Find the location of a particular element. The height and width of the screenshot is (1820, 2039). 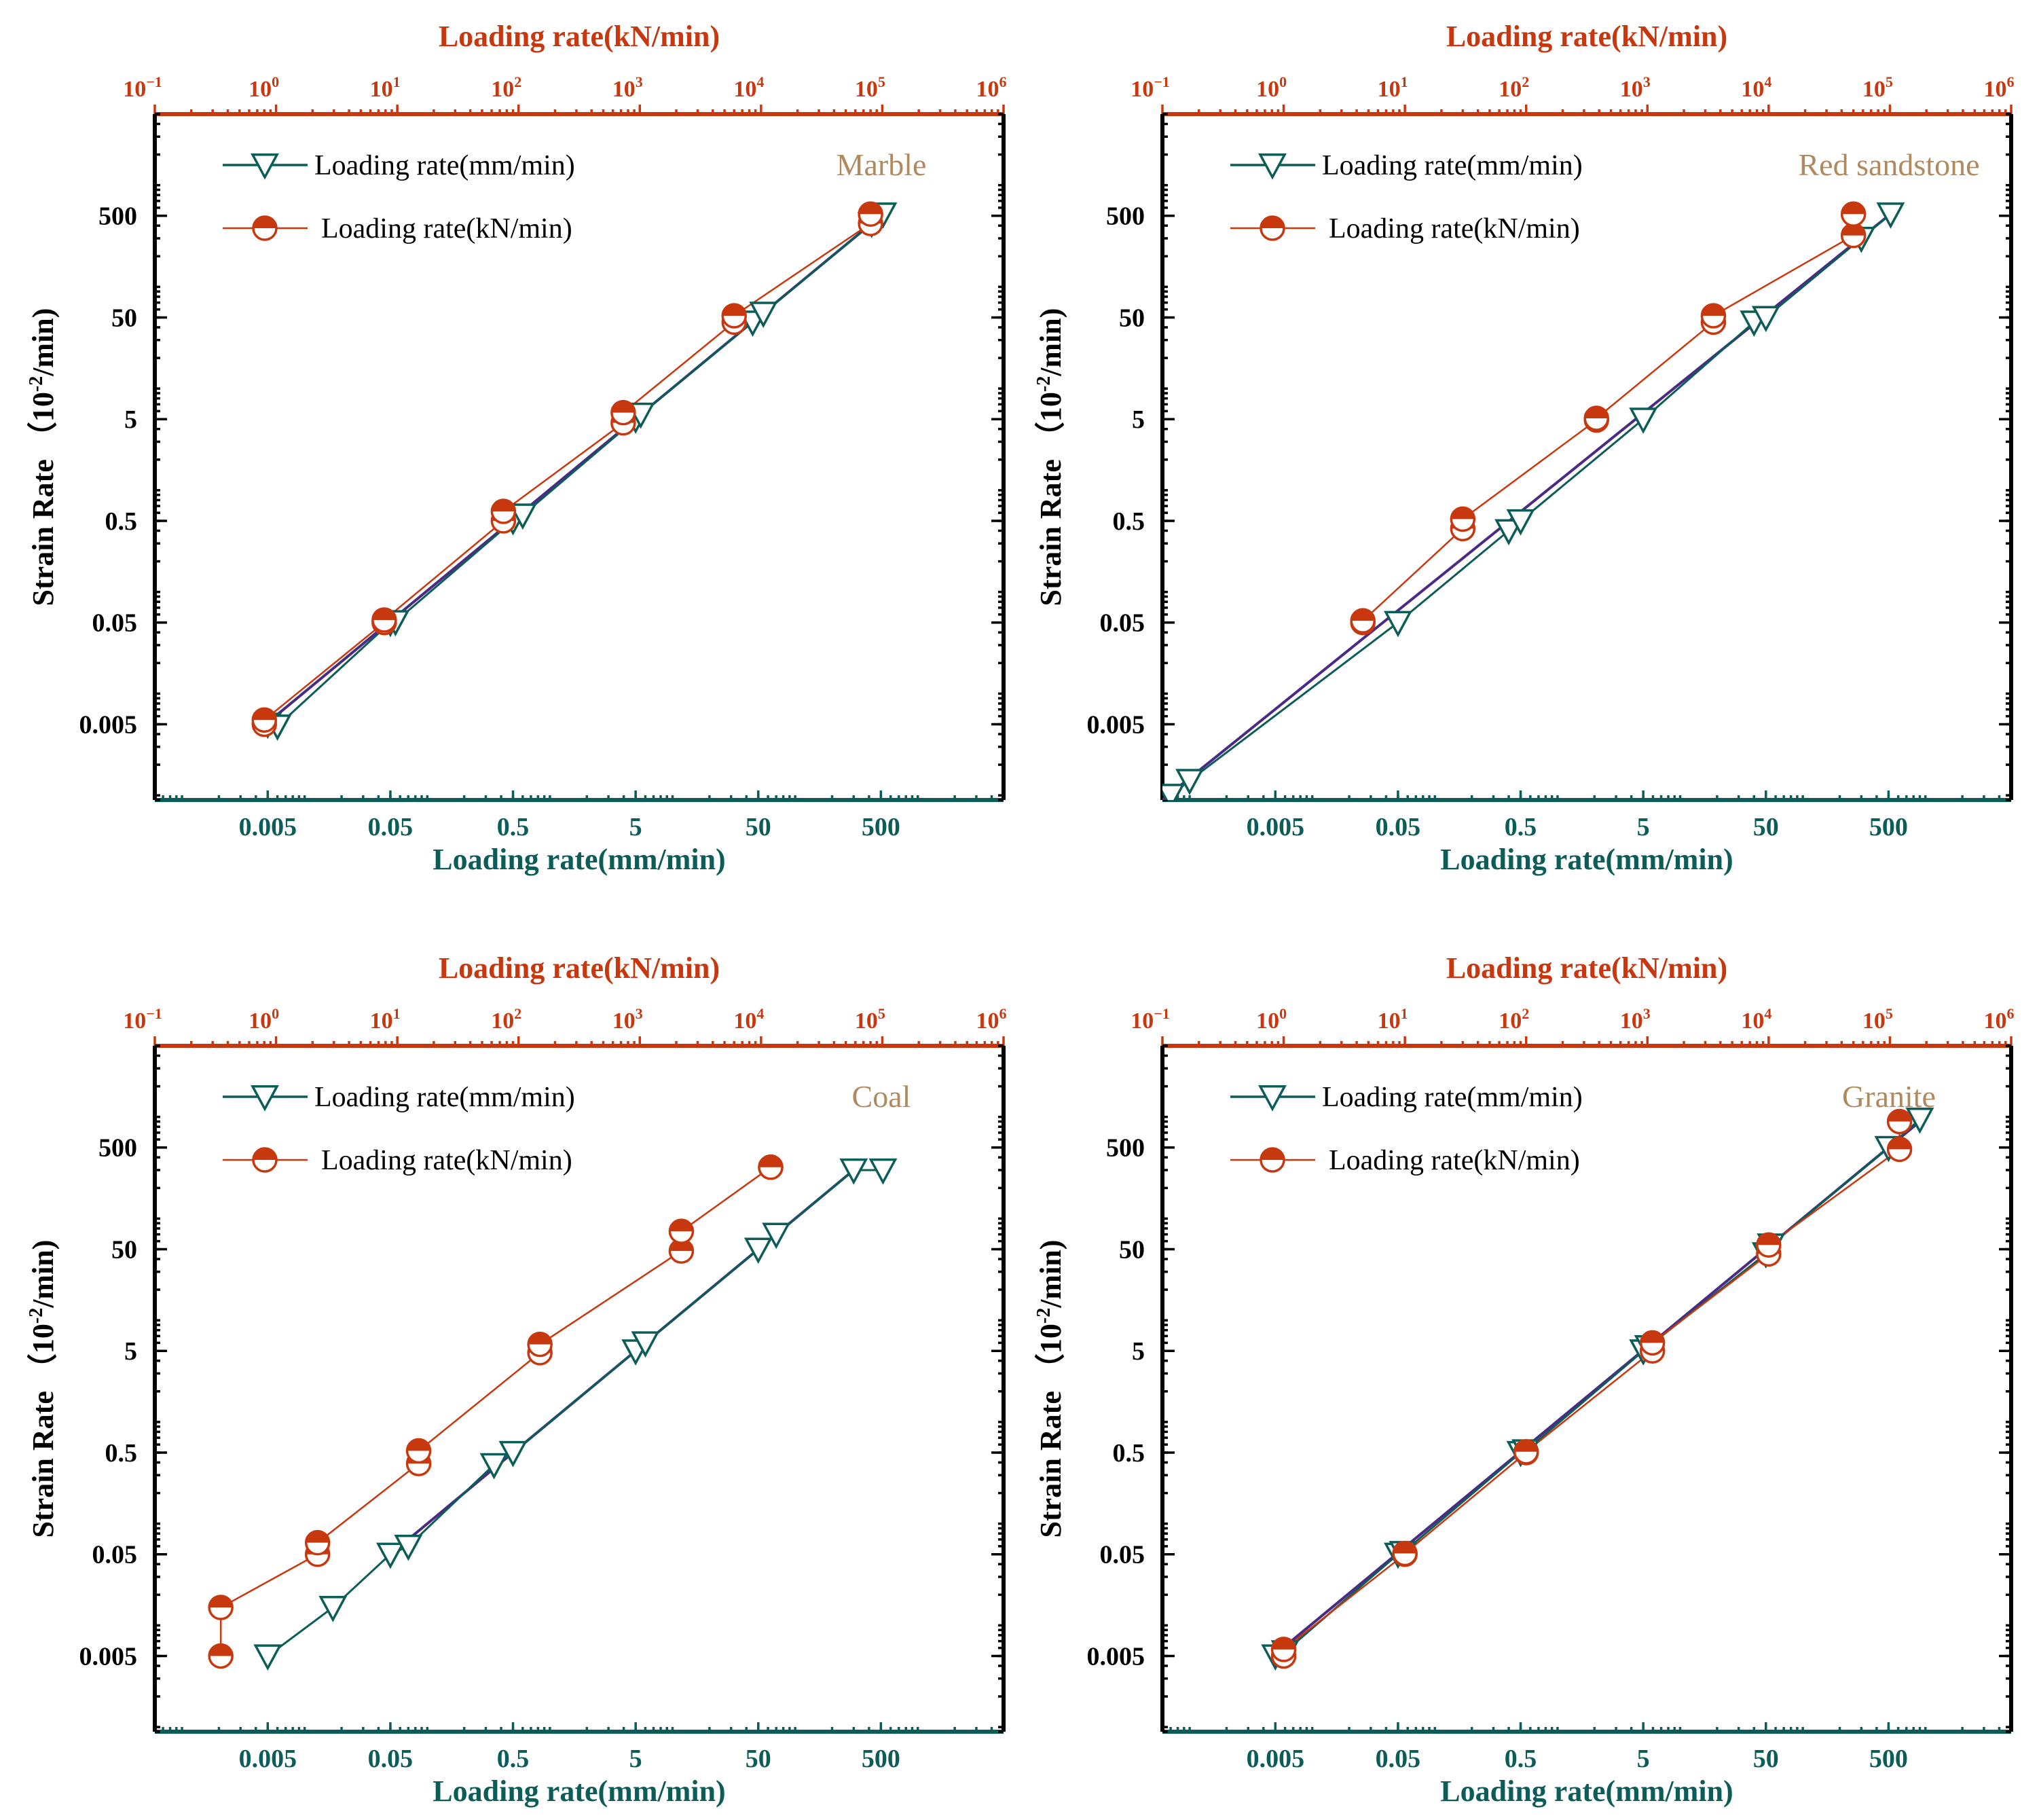

fit-line is located at coordinates (1529, 504).